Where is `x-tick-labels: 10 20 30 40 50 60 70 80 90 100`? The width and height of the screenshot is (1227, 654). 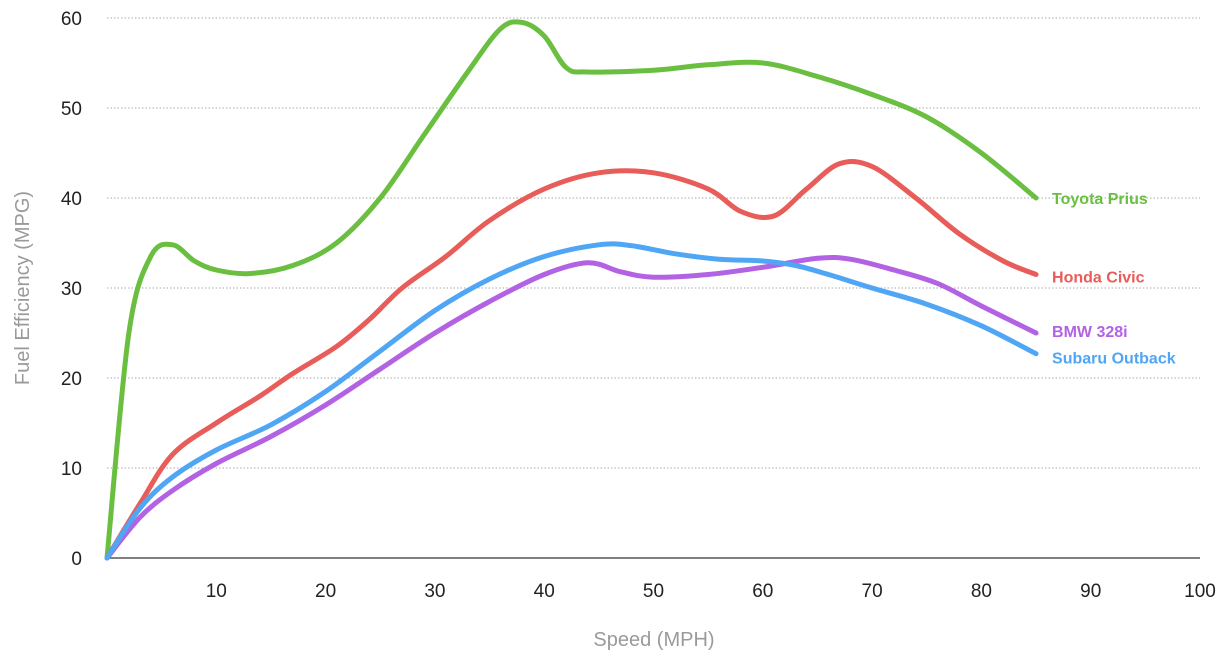 x-tick-labels: 10 20 30 40 50 60 70 80 90 100 is located at coordinates (711, 591).